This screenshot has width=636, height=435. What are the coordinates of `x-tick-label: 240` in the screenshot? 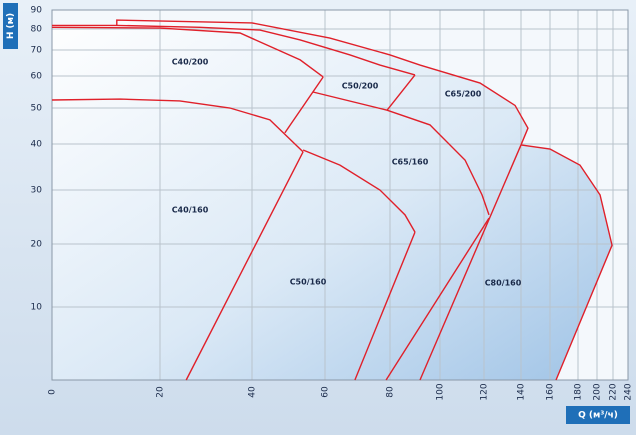 It's located at (629, 391).